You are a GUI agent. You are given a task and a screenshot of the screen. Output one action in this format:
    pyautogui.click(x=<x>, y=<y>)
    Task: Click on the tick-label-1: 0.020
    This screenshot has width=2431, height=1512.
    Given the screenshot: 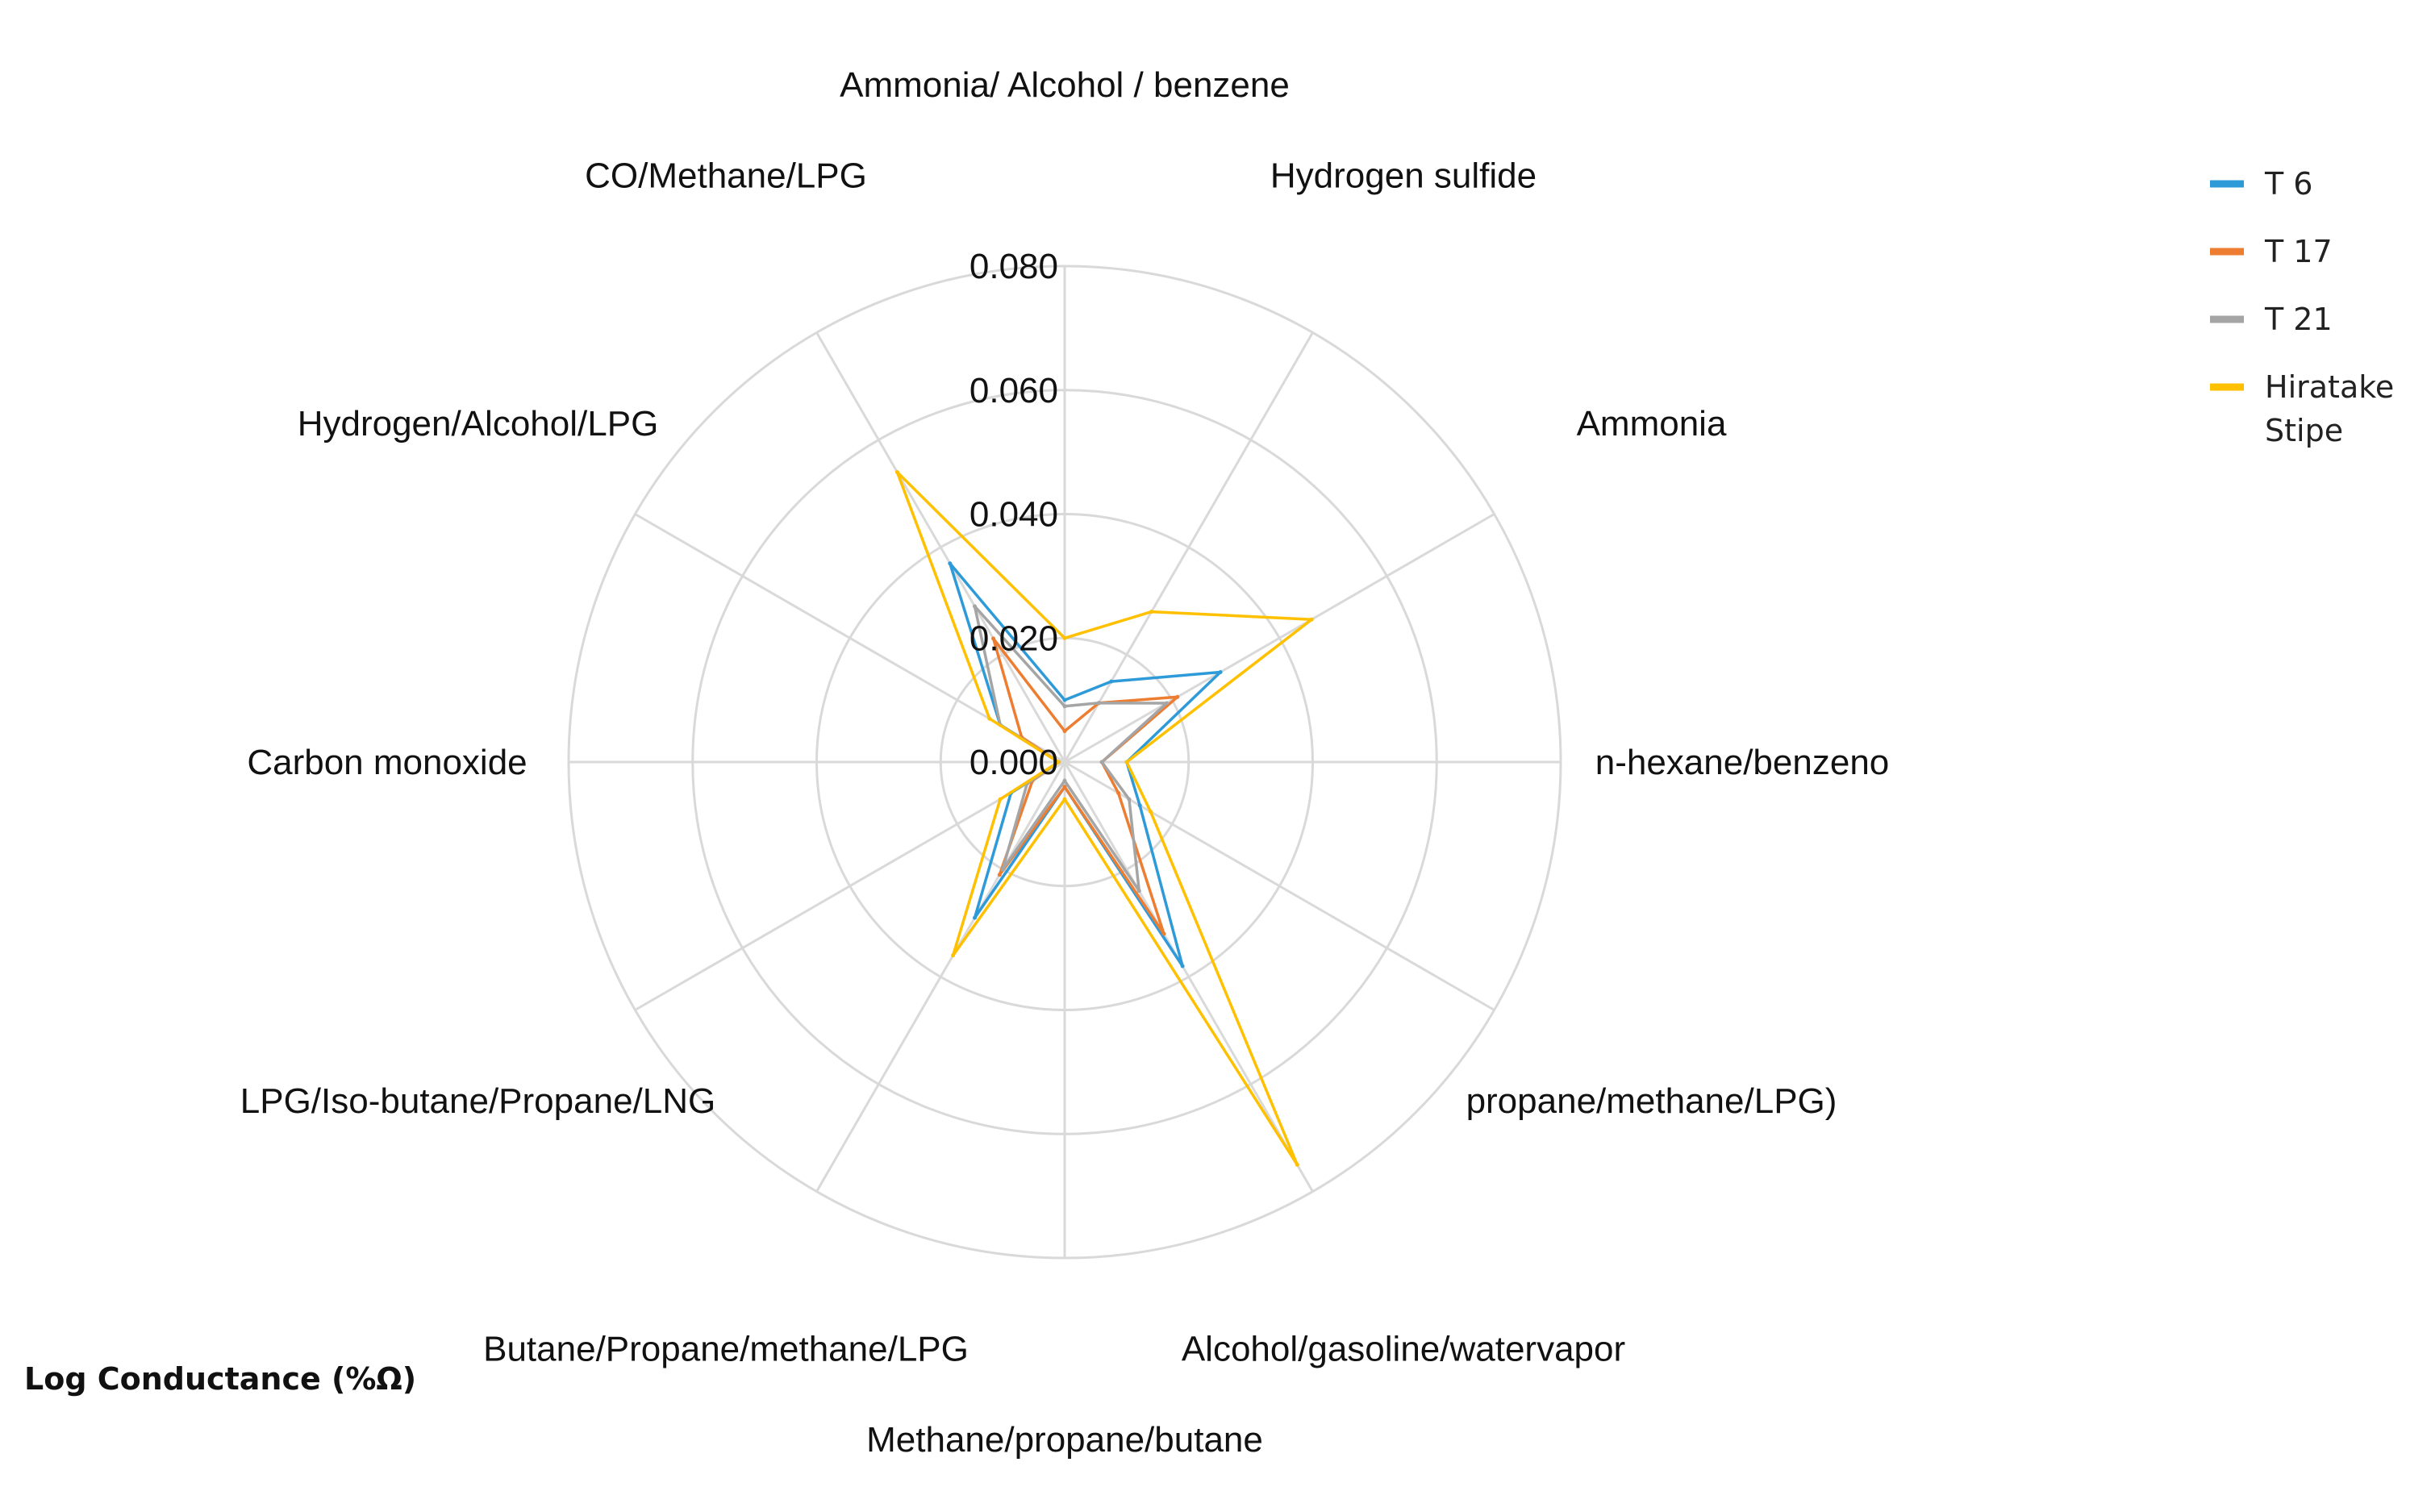 What is the action you would take?
    pyautogui.click(x=1013, y=638)
    